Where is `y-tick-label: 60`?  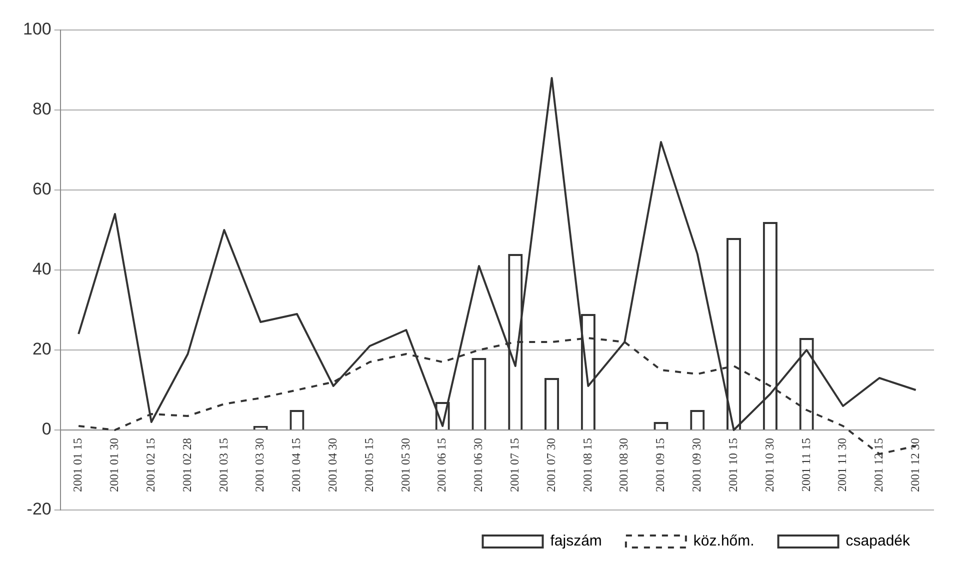
y-tick-label: 60 is located at coordinates (42, 189).